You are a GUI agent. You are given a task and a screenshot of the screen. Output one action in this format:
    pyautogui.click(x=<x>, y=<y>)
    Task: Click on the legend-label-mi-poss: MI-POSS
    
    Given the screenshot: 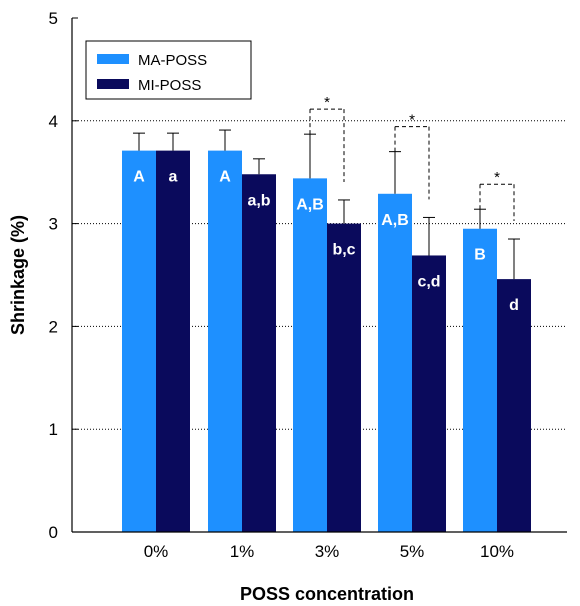 What is the action you would take?
    pyautogui.click(x=169, y=85)
    